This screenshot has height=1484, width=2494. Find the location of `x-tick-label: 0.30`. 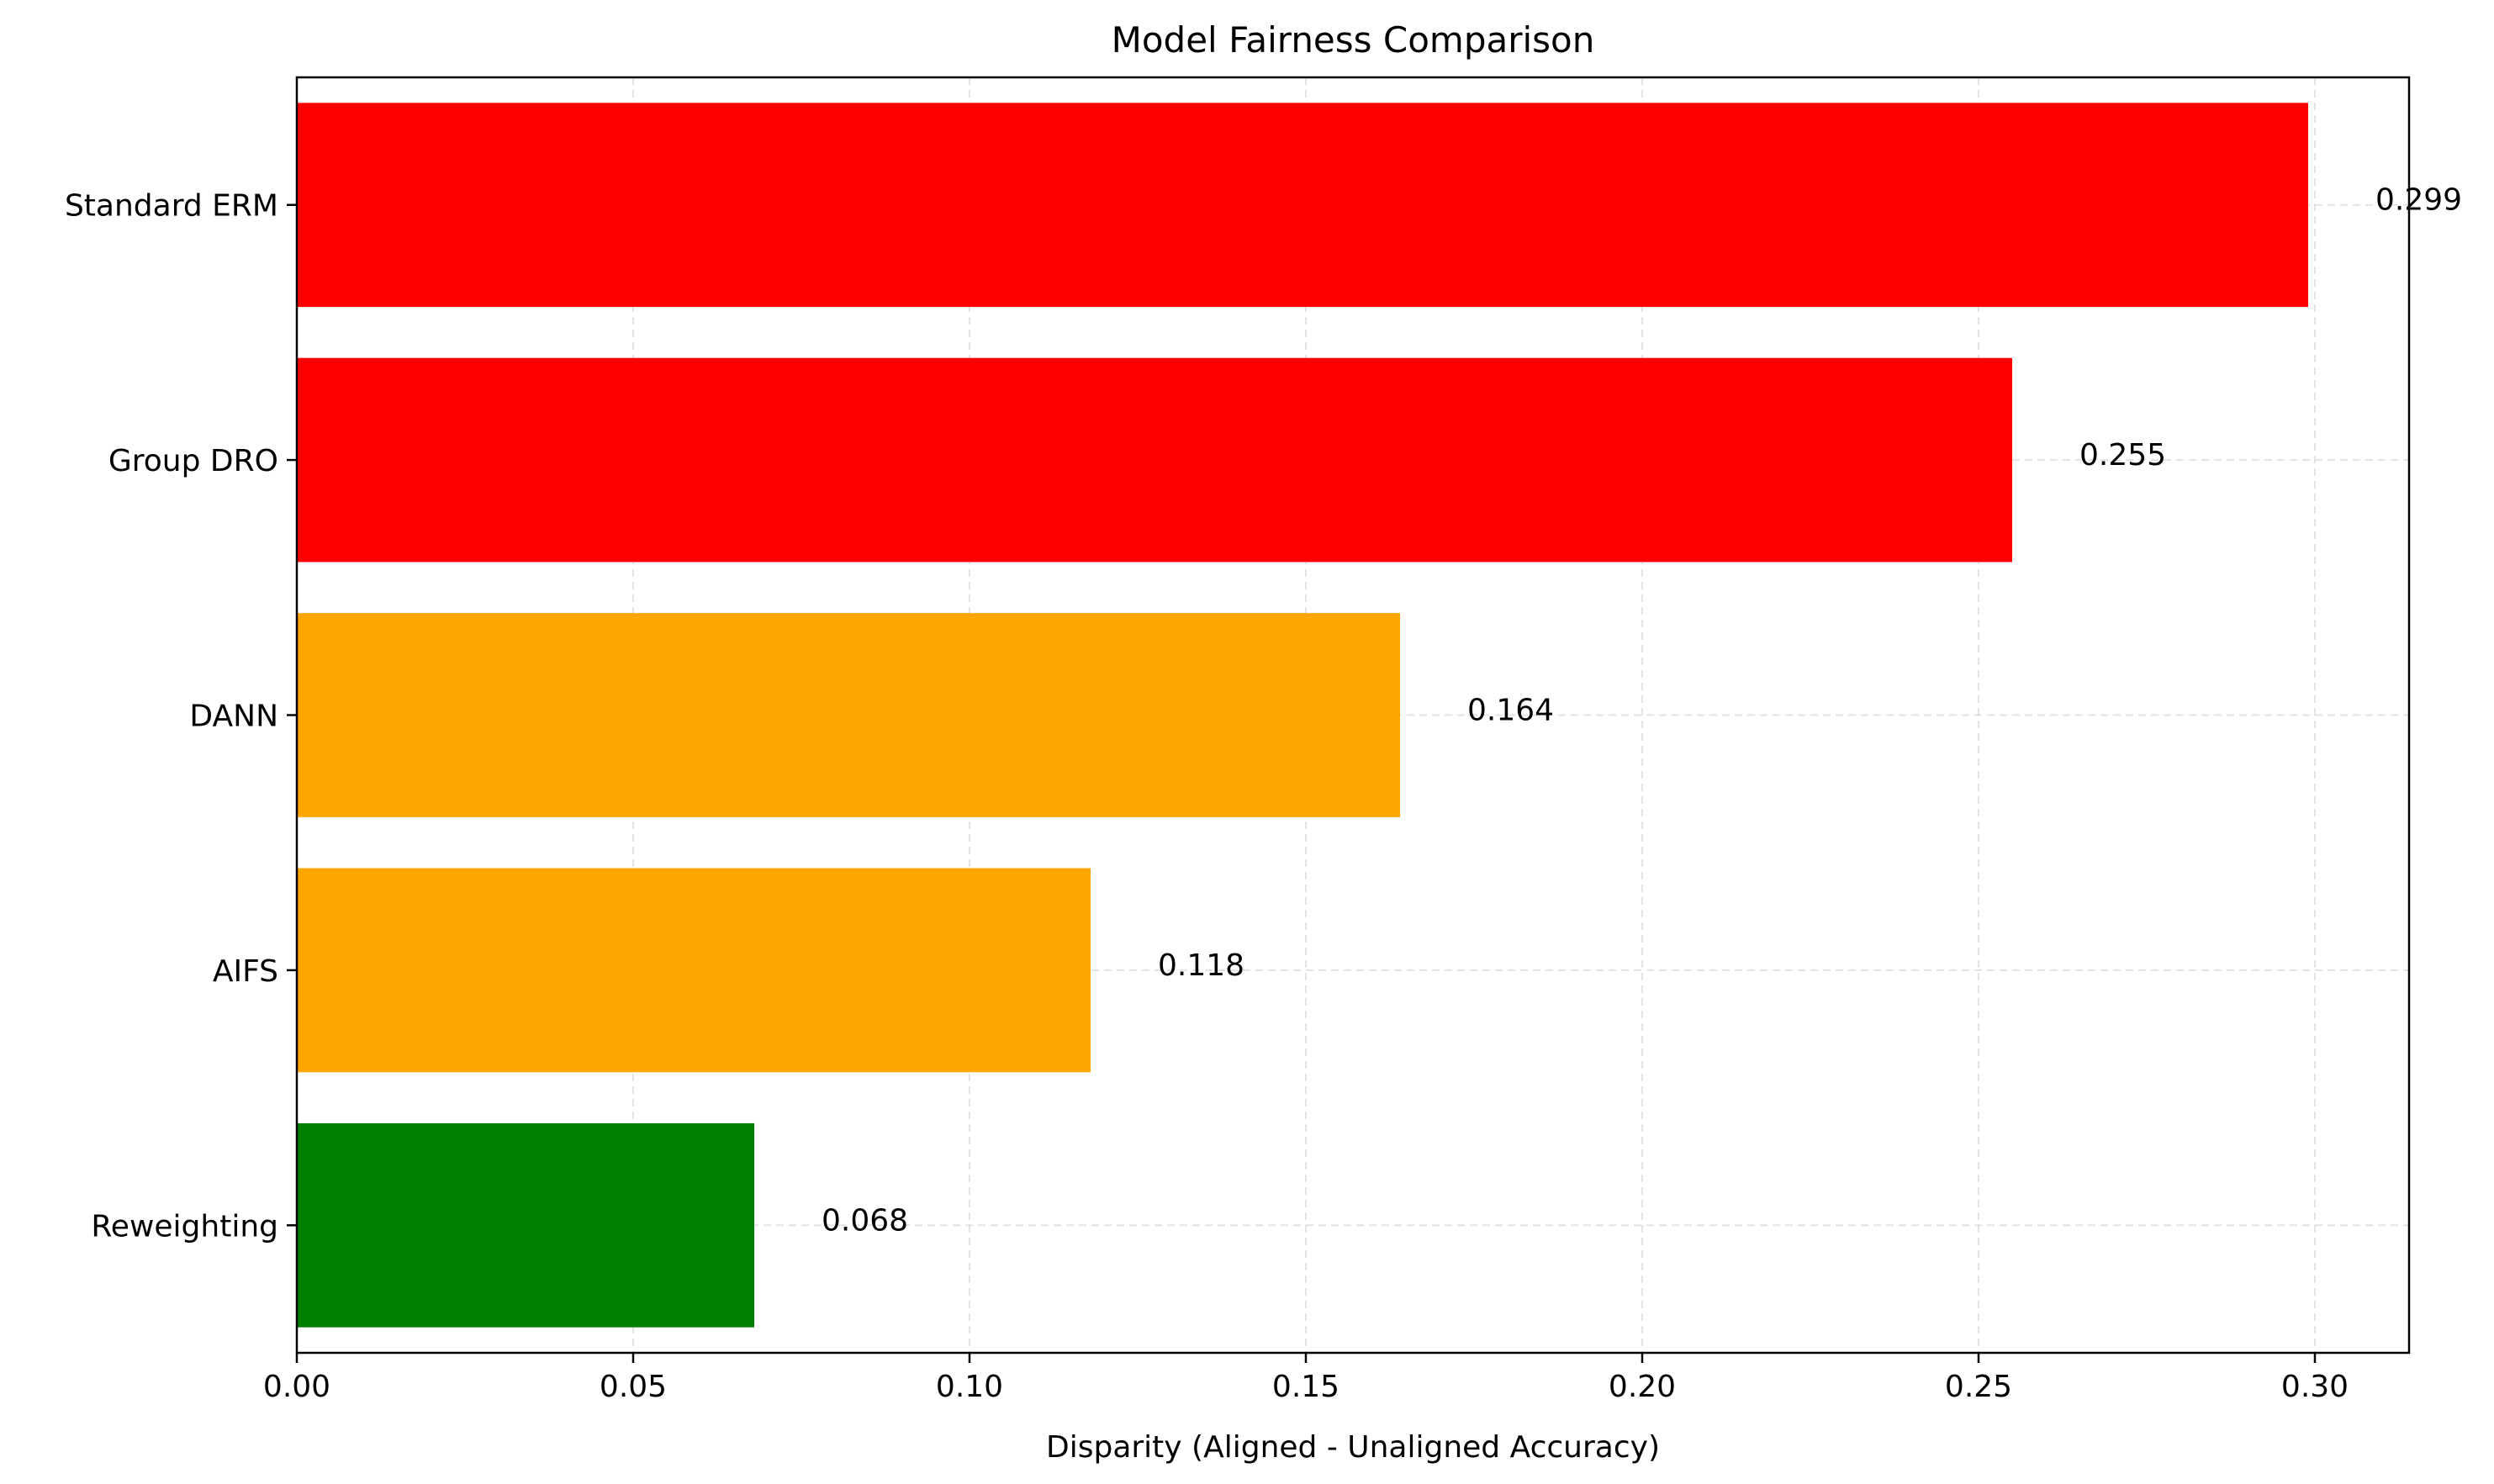

x-tick-label: 0.30 is located at coordinates (2315, 1387).